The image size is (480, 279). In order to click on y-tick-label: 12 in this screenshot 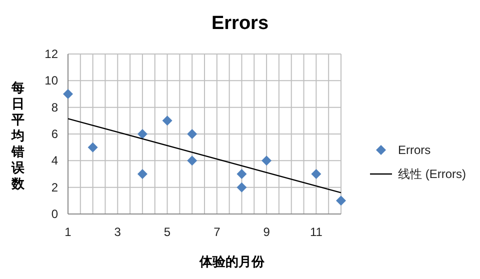, I will do `click(51, 54)`.